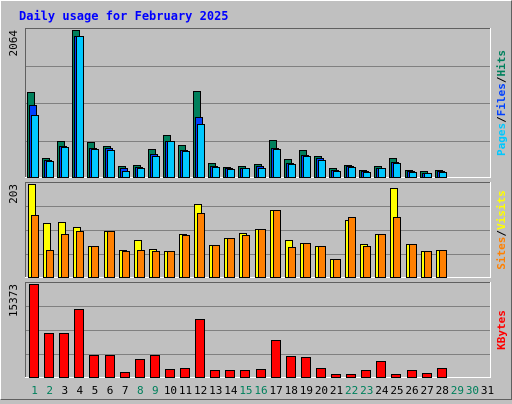 Image resolution: width=512 pixels, height=404 pixels. I want to click on x-tick-label: 25, so click(396, 390).